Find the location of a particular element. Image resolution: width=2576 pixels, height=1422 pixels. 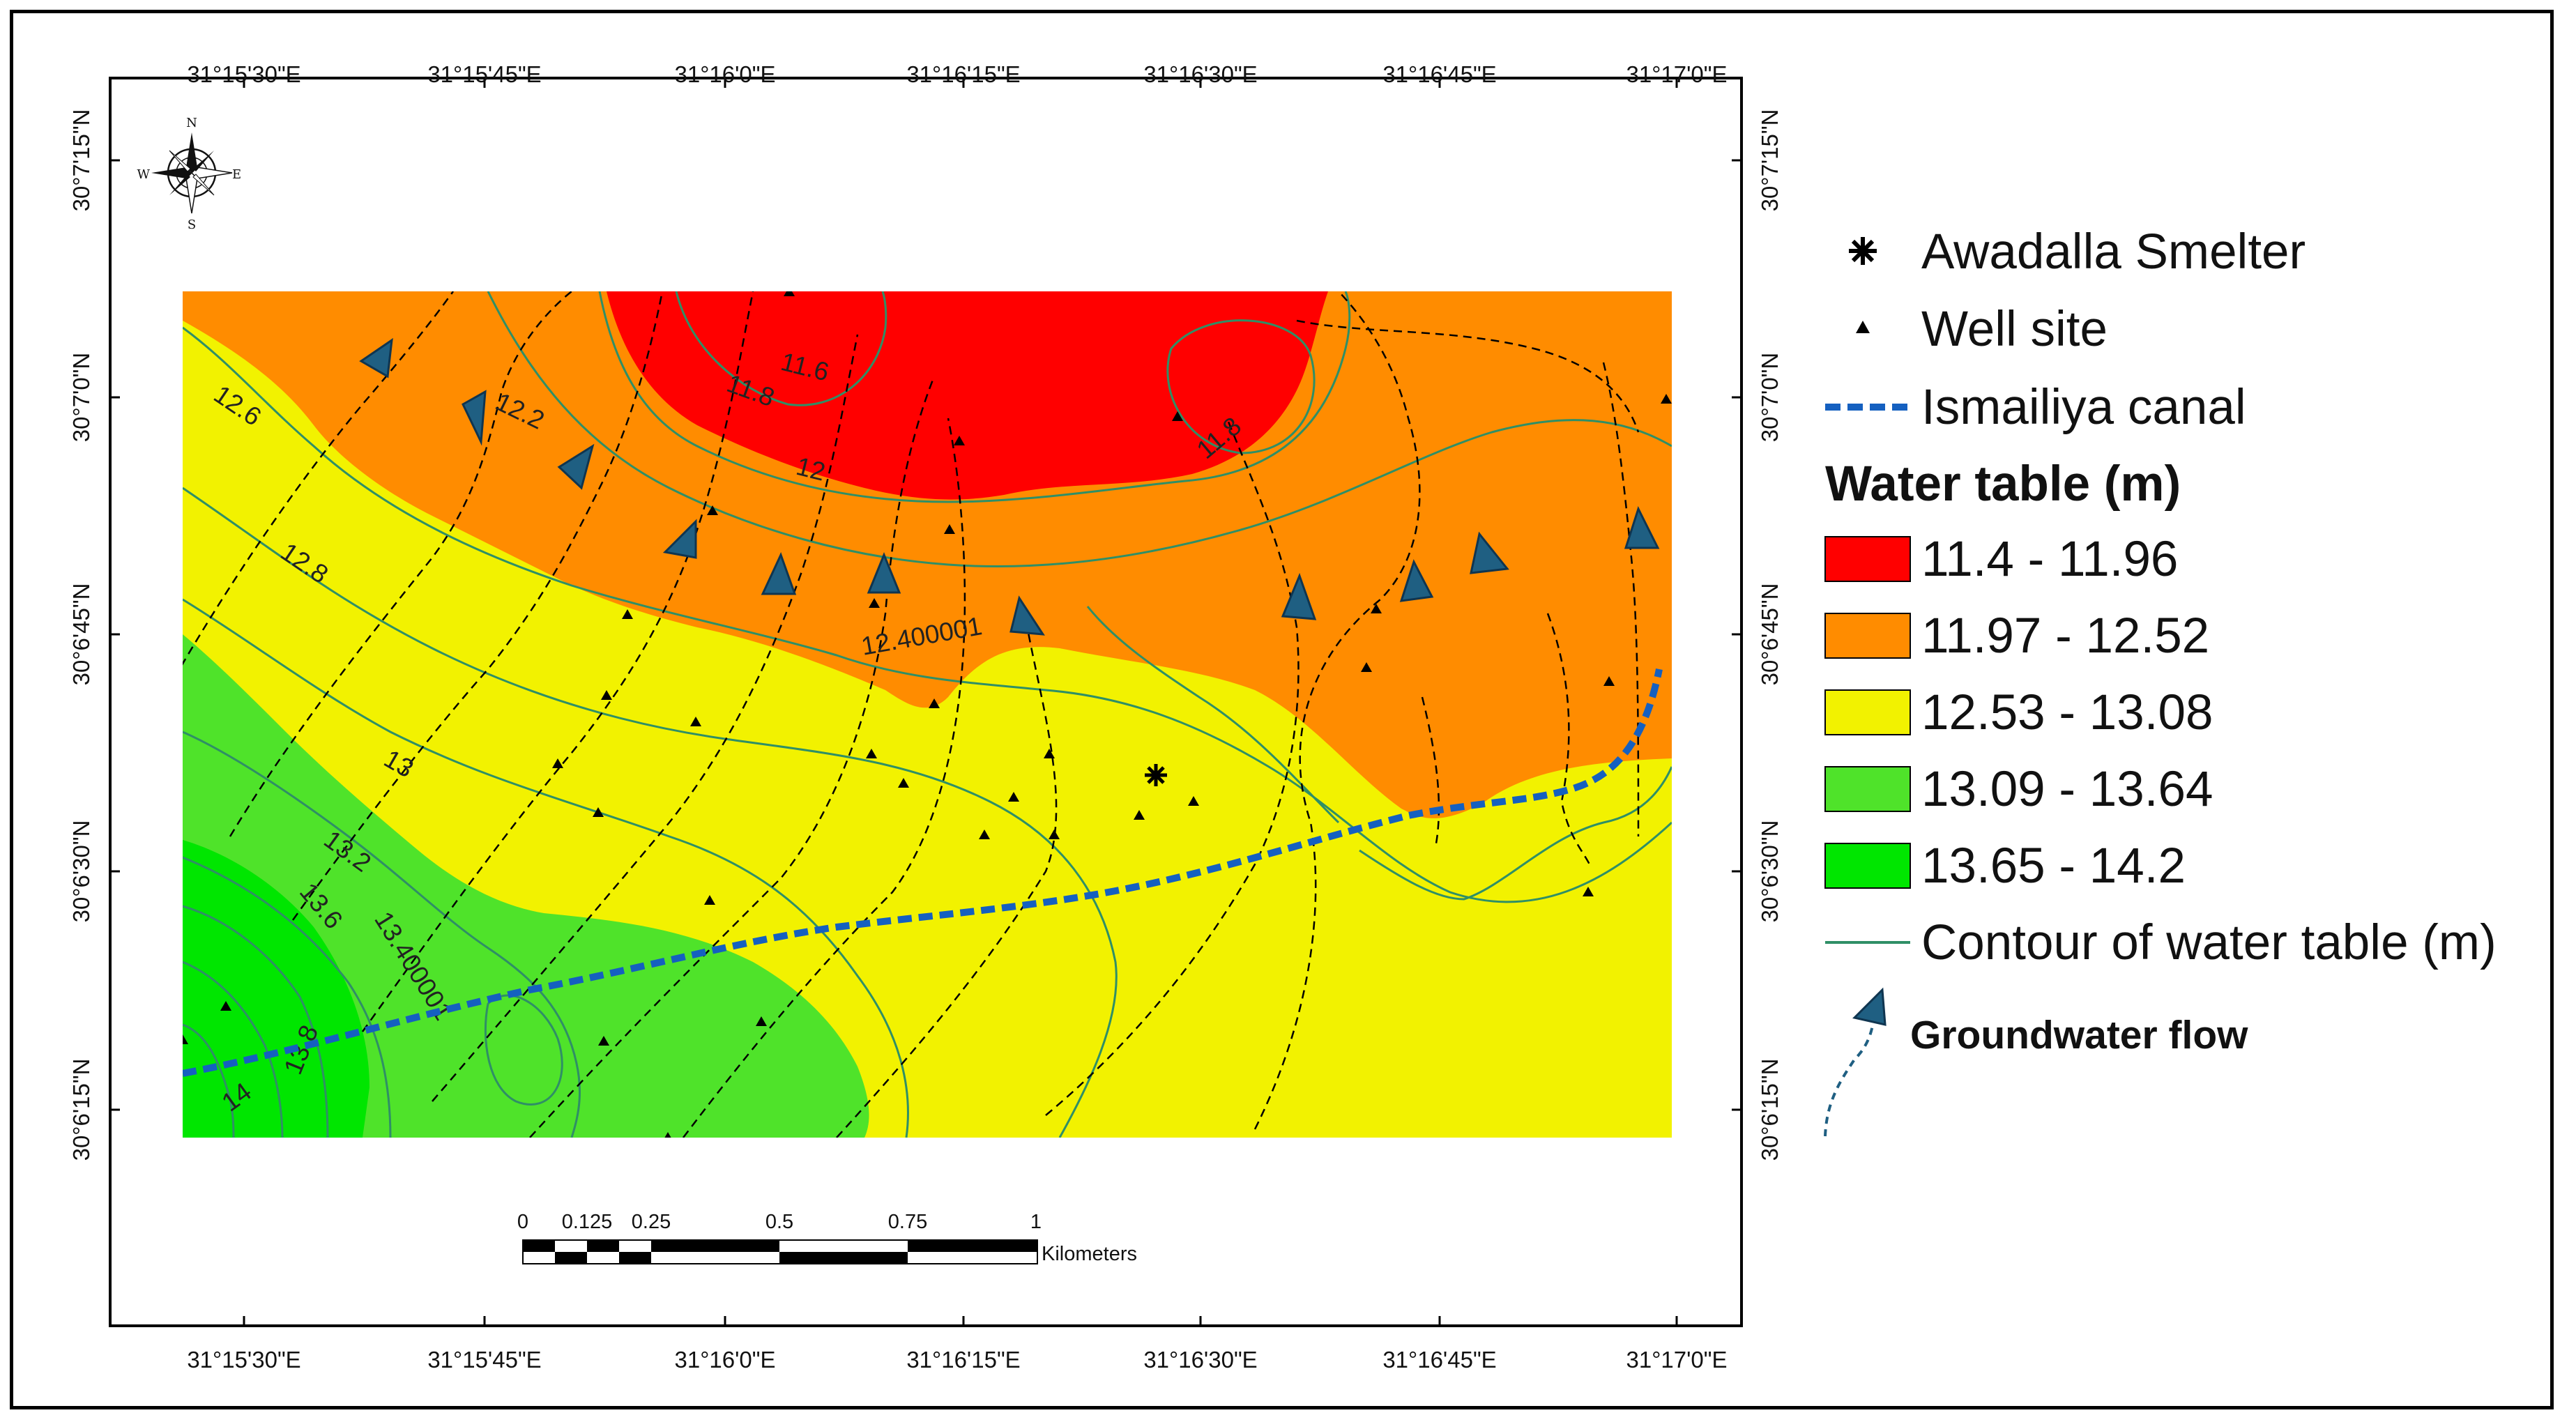

north-arrow-icon: N S E W is located at coordinates (189, 174).